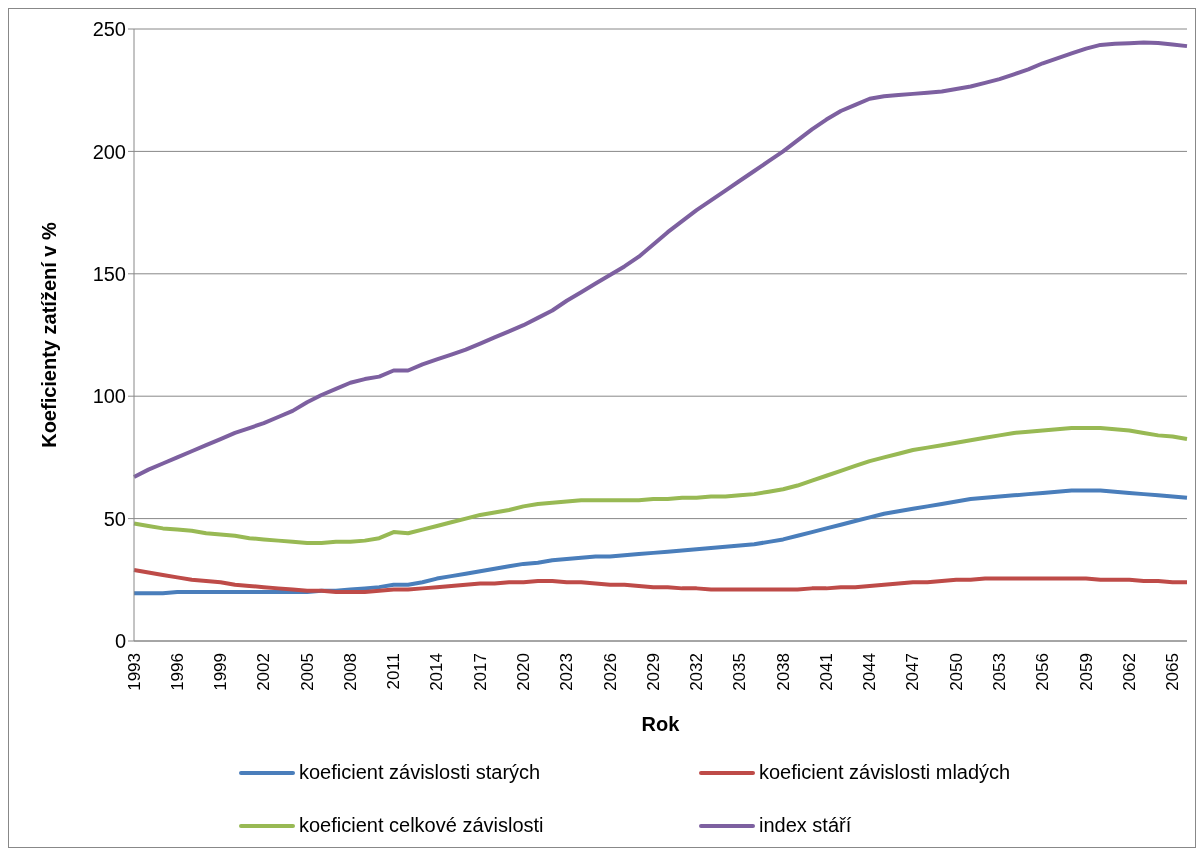 The height and width of the screenshot is (856, 1204). I want to click on x-tick-label: 2002, so click(264, 672).